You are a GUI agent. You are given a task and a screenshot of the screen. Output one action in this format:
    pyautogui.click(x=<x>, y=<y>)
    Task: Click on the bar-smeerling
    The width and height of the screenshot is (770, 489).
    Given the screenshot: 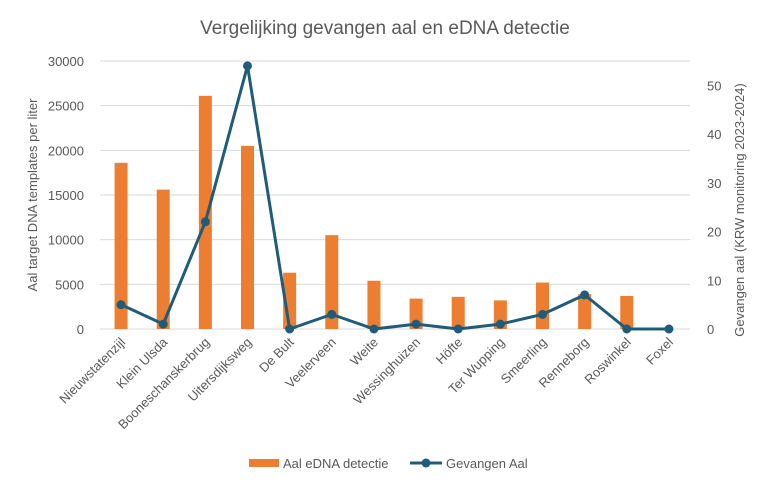 What is the action you would take?
    pyautogui.click(x=542, y=305)
    